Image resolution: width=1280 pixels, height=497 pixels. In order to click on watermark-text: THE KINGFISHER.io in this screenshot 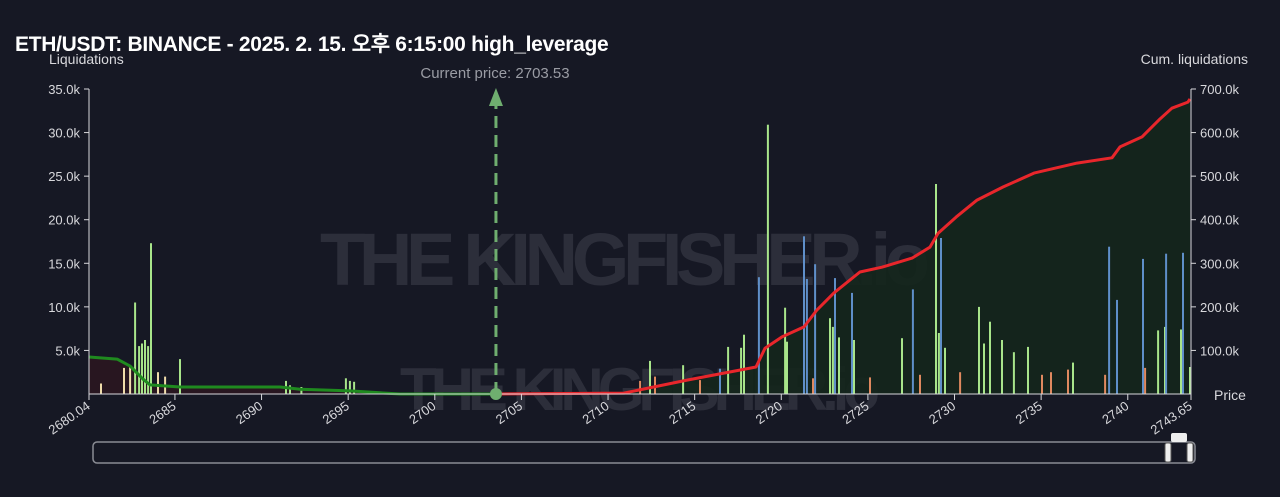, I will do `click(625, 259)`.